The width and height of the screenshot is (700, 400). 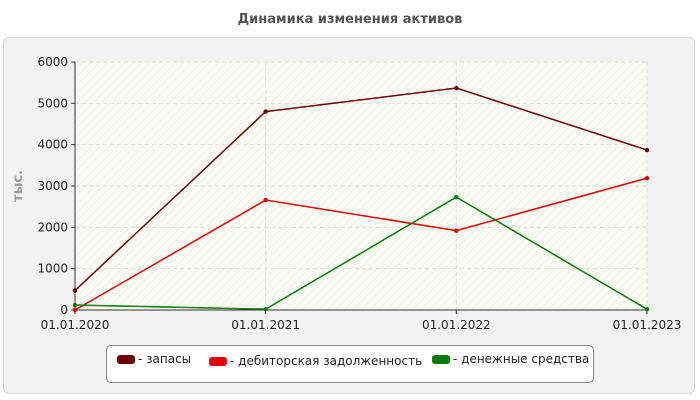 I want to click on chart-title: Динамика изменения активов, so click(x=350, y=19).